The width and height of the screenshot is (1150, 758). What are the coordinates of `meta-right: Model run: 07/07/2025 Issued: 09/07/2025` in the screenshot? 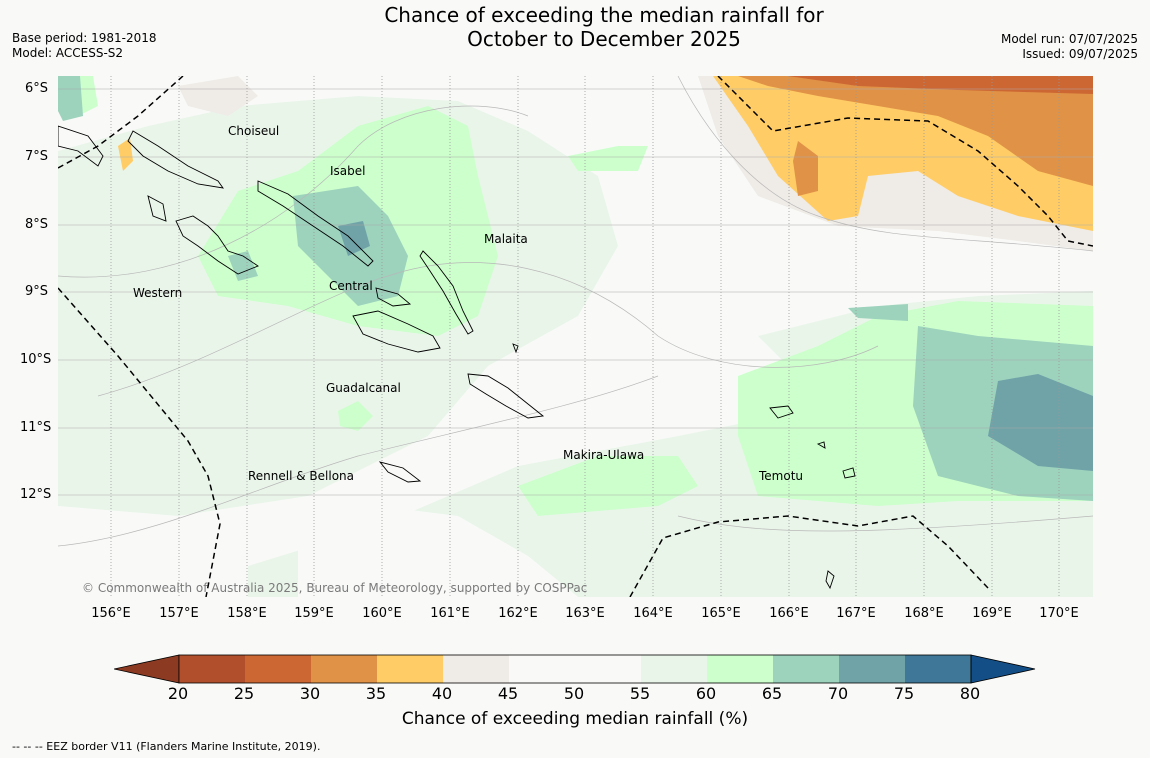 It's located at (1069, 47).